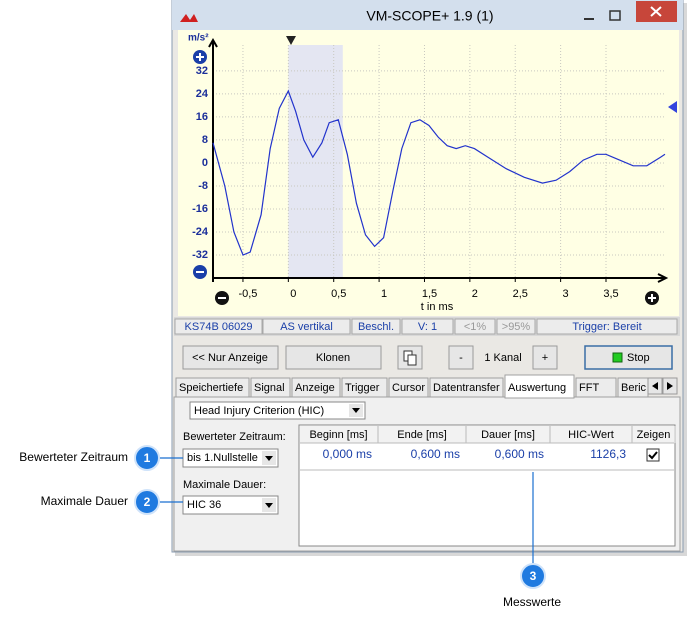 This screenshot has width=692, height=626. I want to click on highlight-range, so click(315, 161).